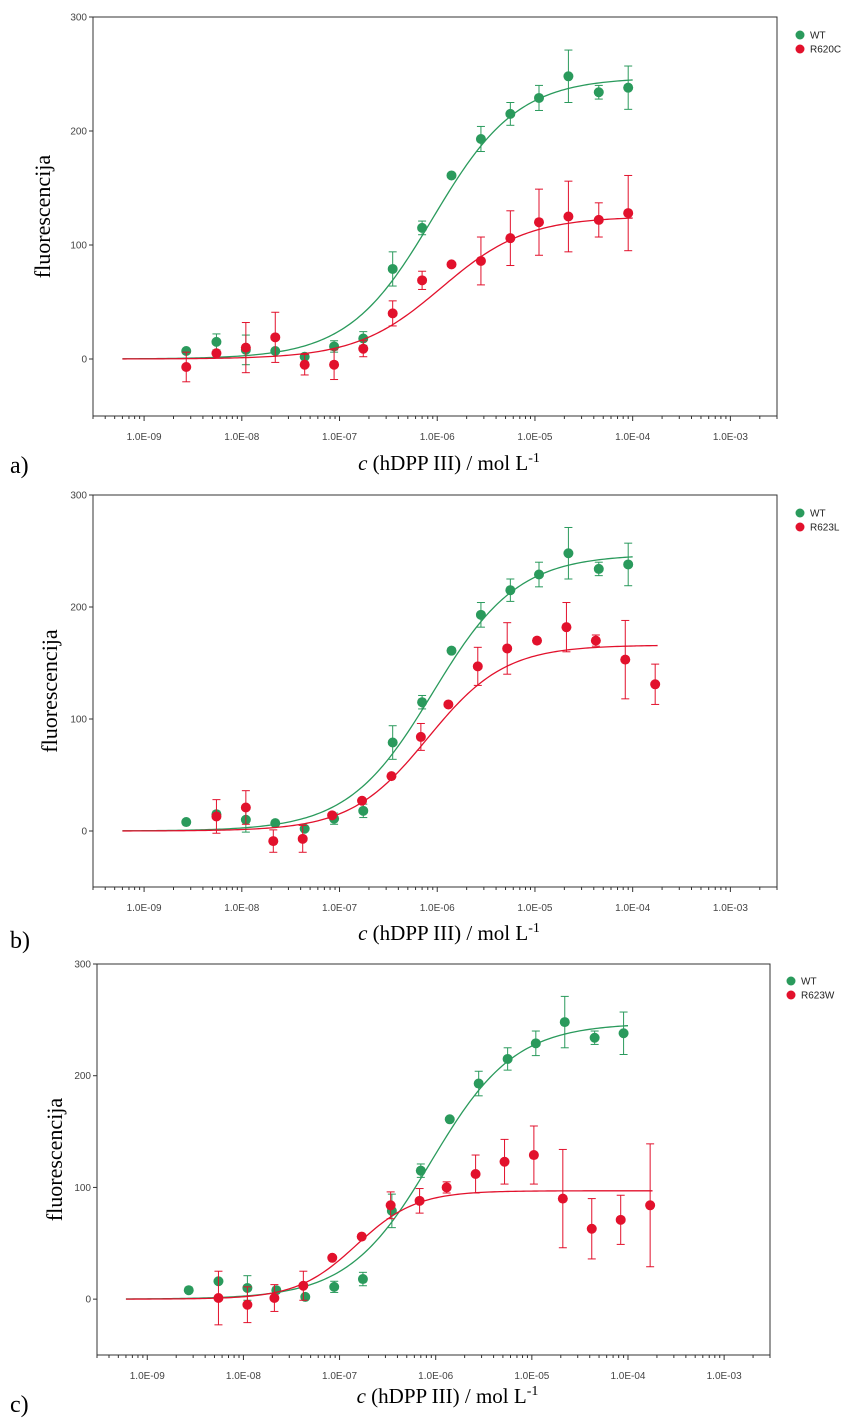  What do you see at coordinates (363, 463) in the screenshot?
I see `x-axis-label-symbol: c` at bounding box center [363, 463].